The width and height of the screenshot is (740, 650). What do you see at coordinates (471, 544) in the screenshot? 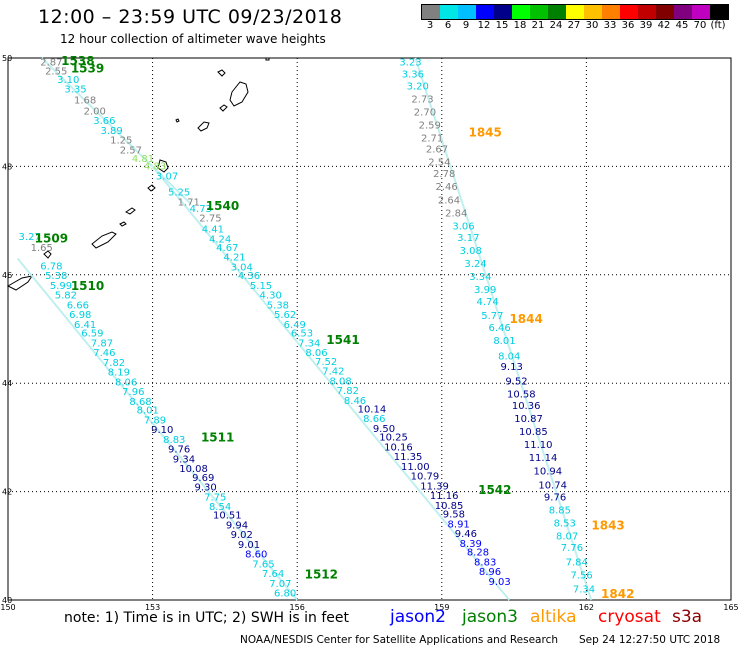
I see `wave-height-value: 8.39` at bounding box center [471, 544].